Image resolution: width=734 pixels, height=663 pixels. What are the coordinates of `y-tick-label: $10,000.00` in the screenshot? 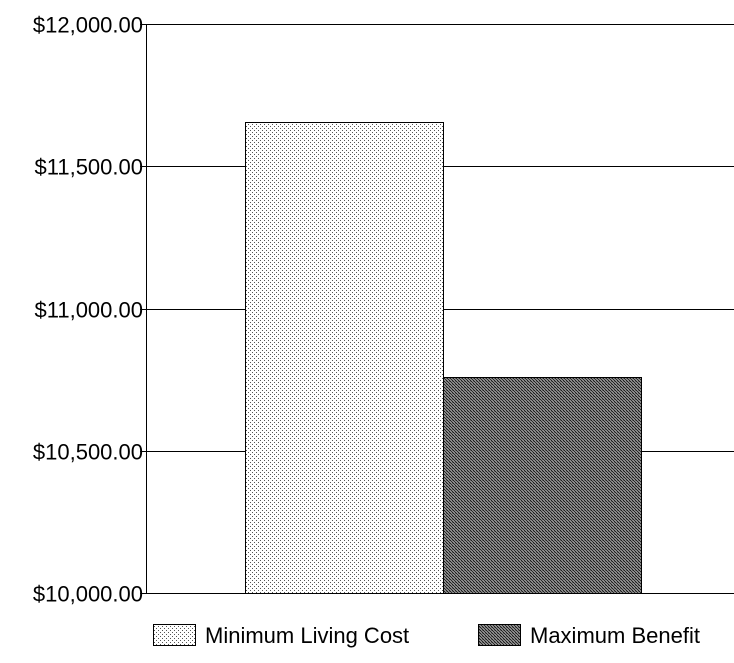 It's located at (88, 594).